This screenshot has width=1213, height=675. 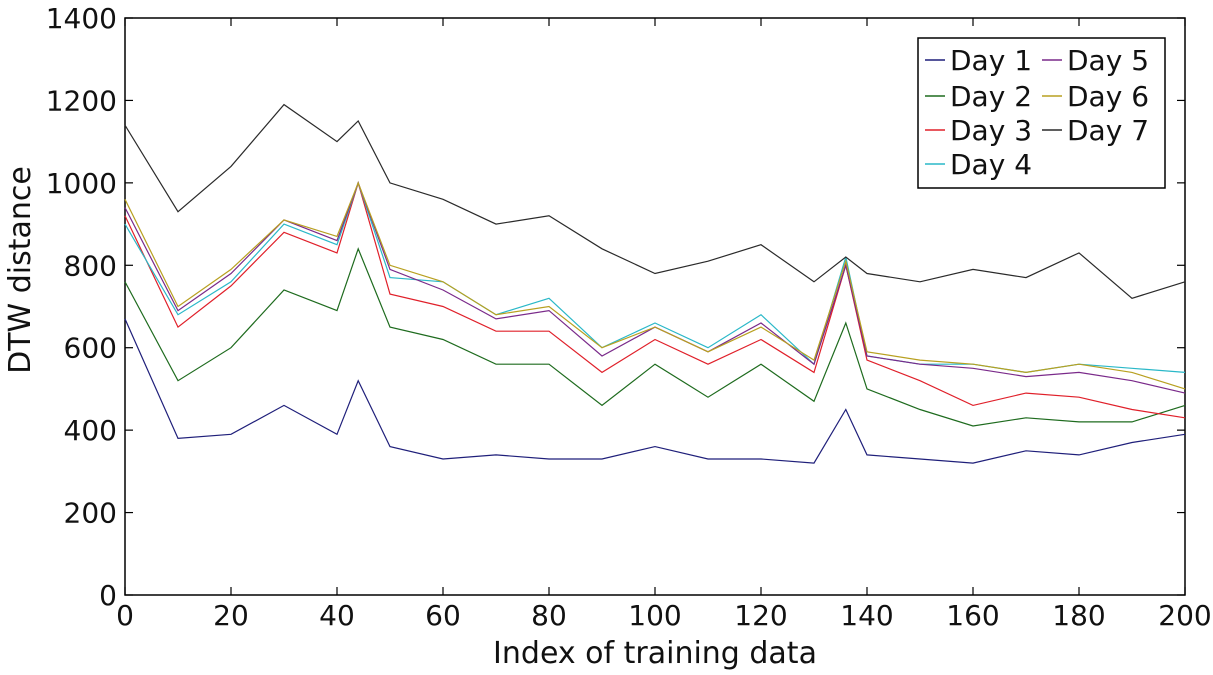 I want to click on x-tick-label: 20, so click(x=231, y=615).